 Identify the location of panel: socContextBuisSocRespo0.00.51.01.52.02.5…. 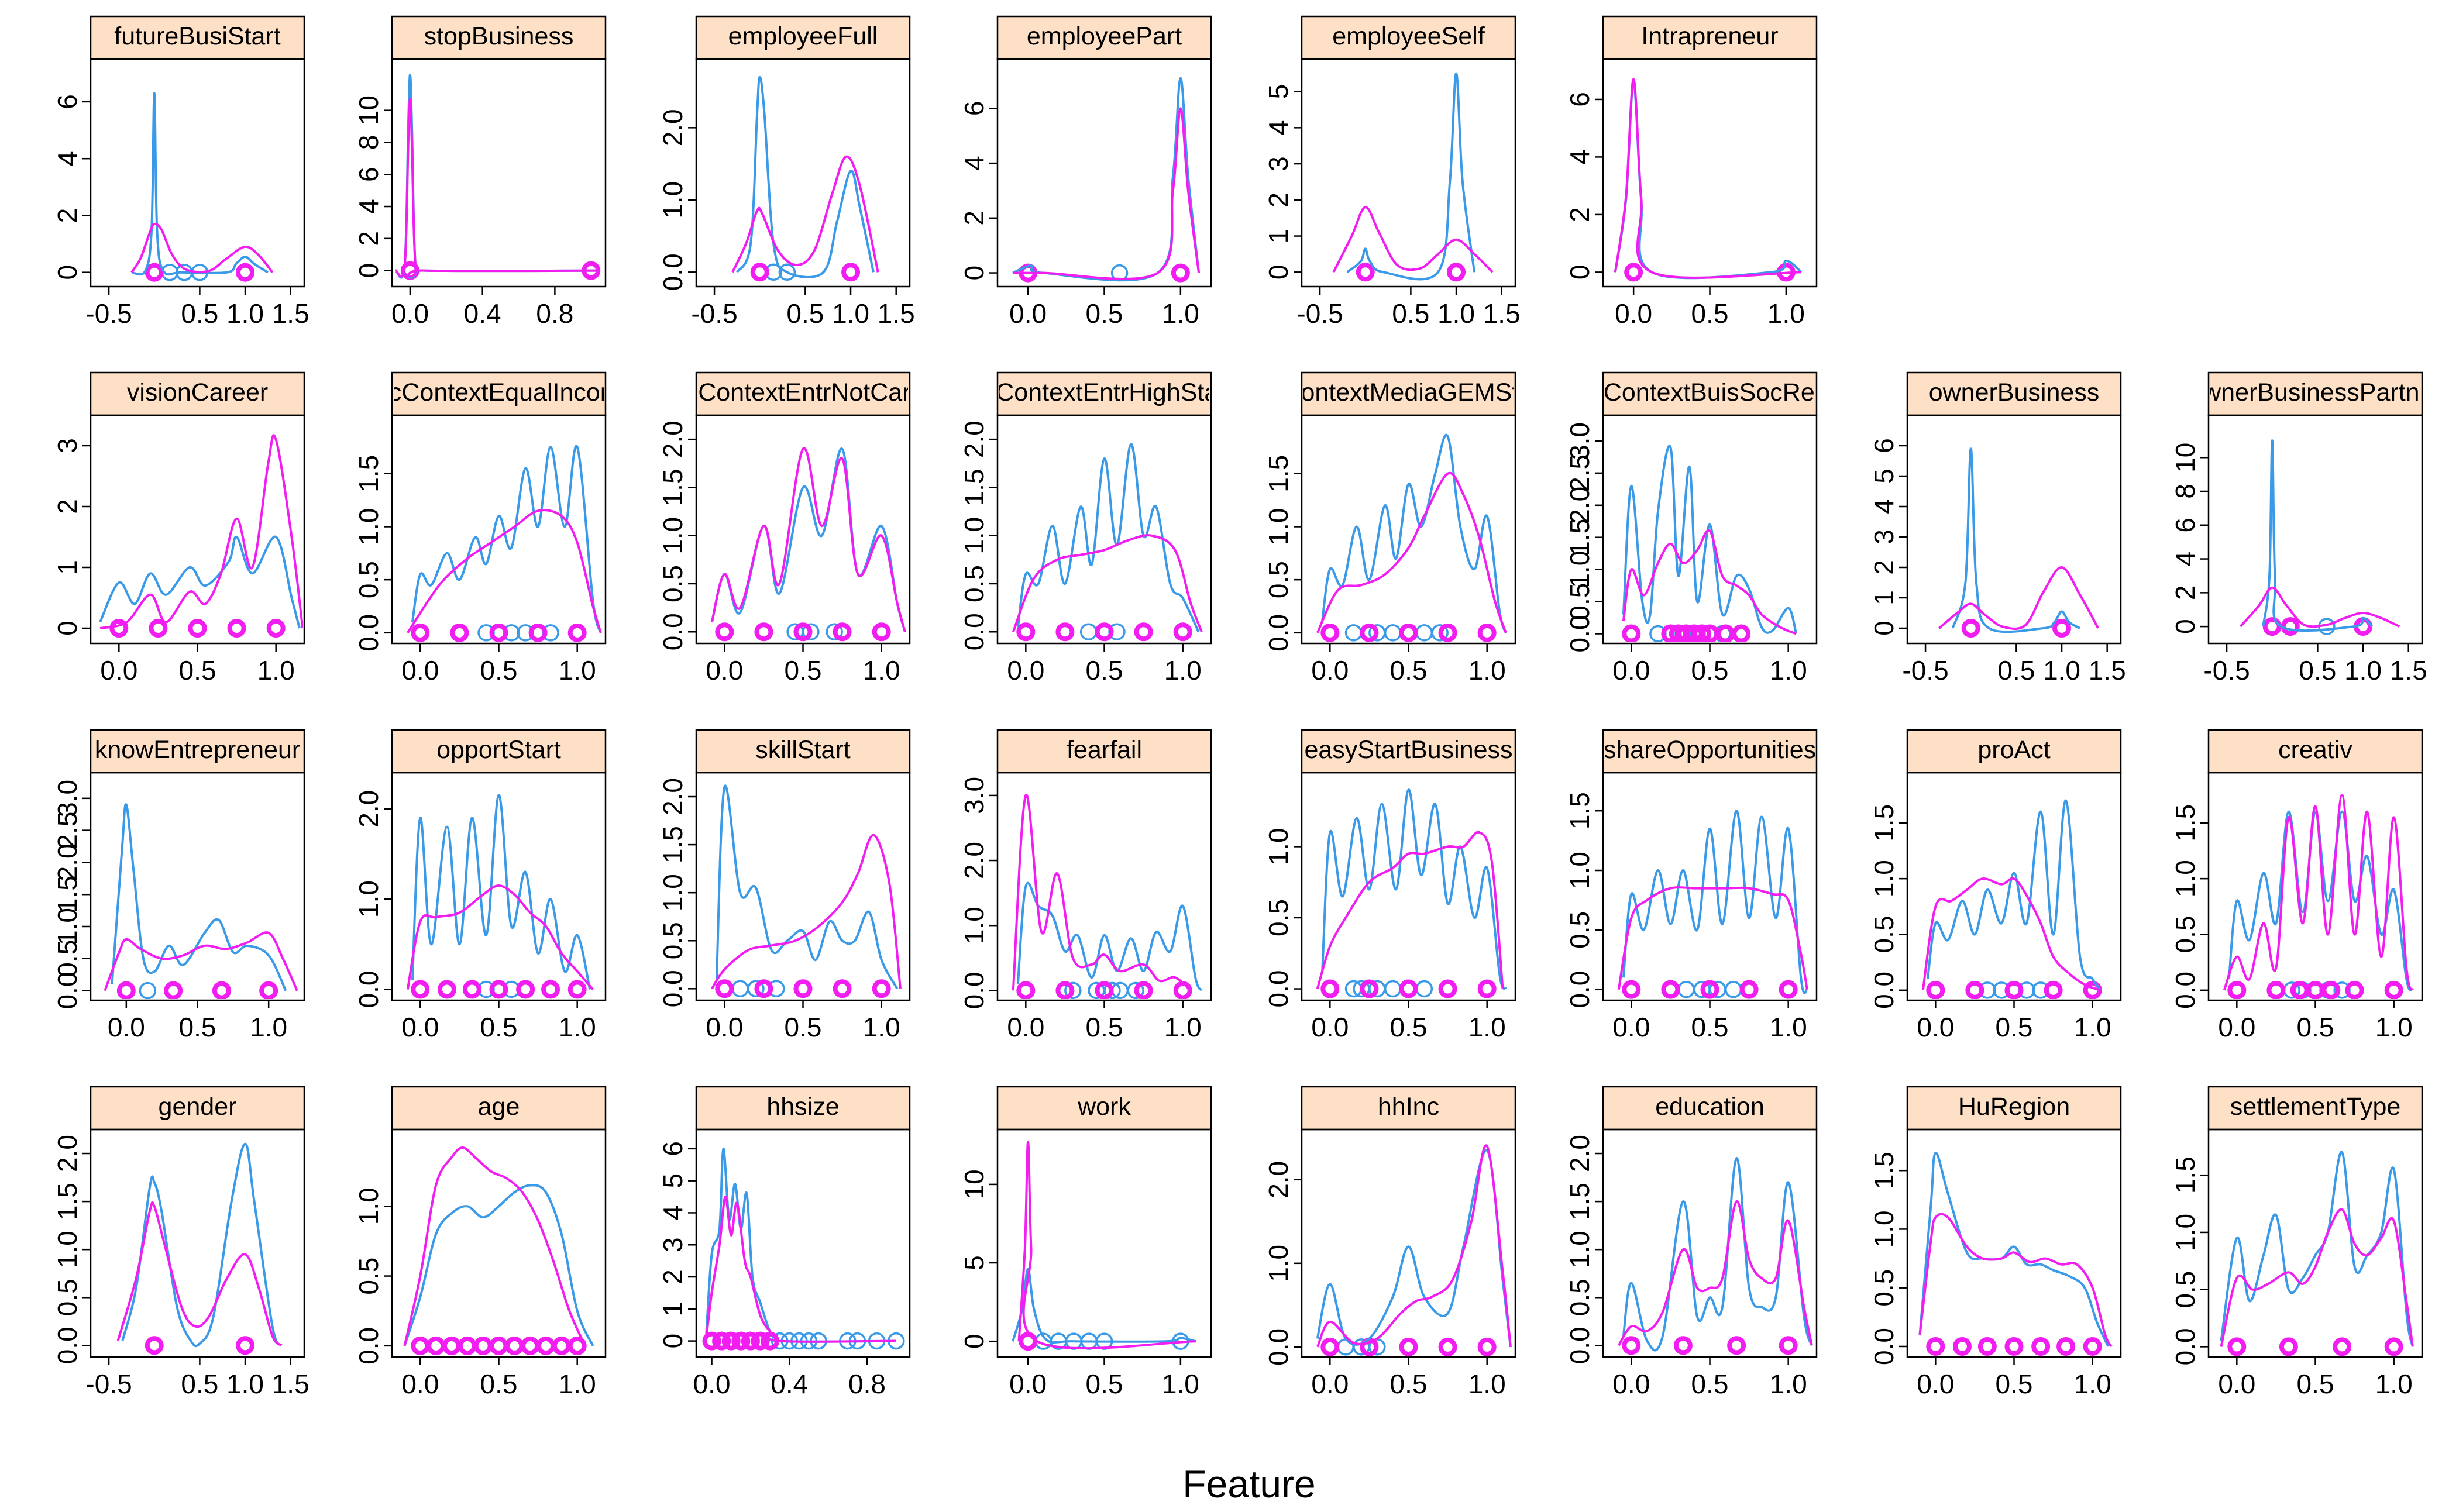
(1691, 528).